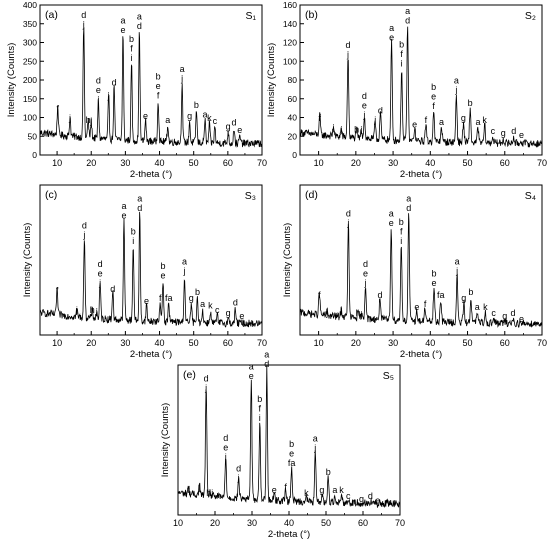 Image resolution: width=550 pixels, height=540 pixels. What do you see at coordinates (292, 453) in the screenshot?
I see `peak-label: b e fa` at bounding box center [292, 453].